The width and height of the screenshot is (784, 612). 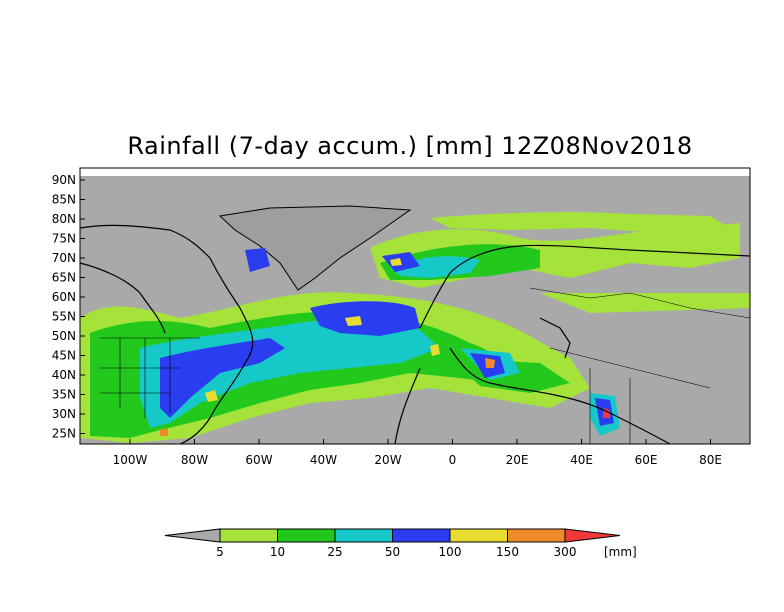 I want to click on colorbar-level-label: 5, so click(x=220, y=552).